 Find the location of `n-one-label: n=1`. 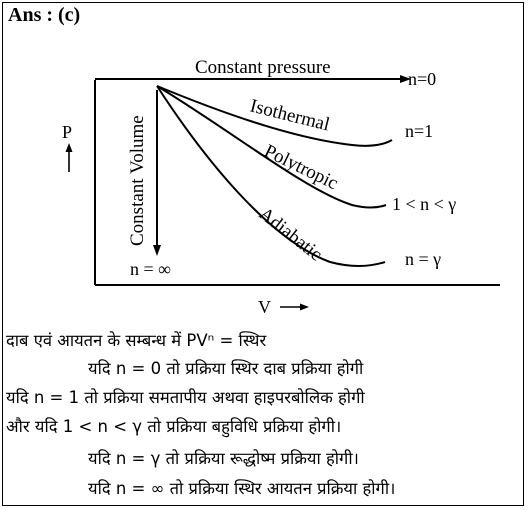

n-one-label: n=1 is located at coordinates (419, 131).